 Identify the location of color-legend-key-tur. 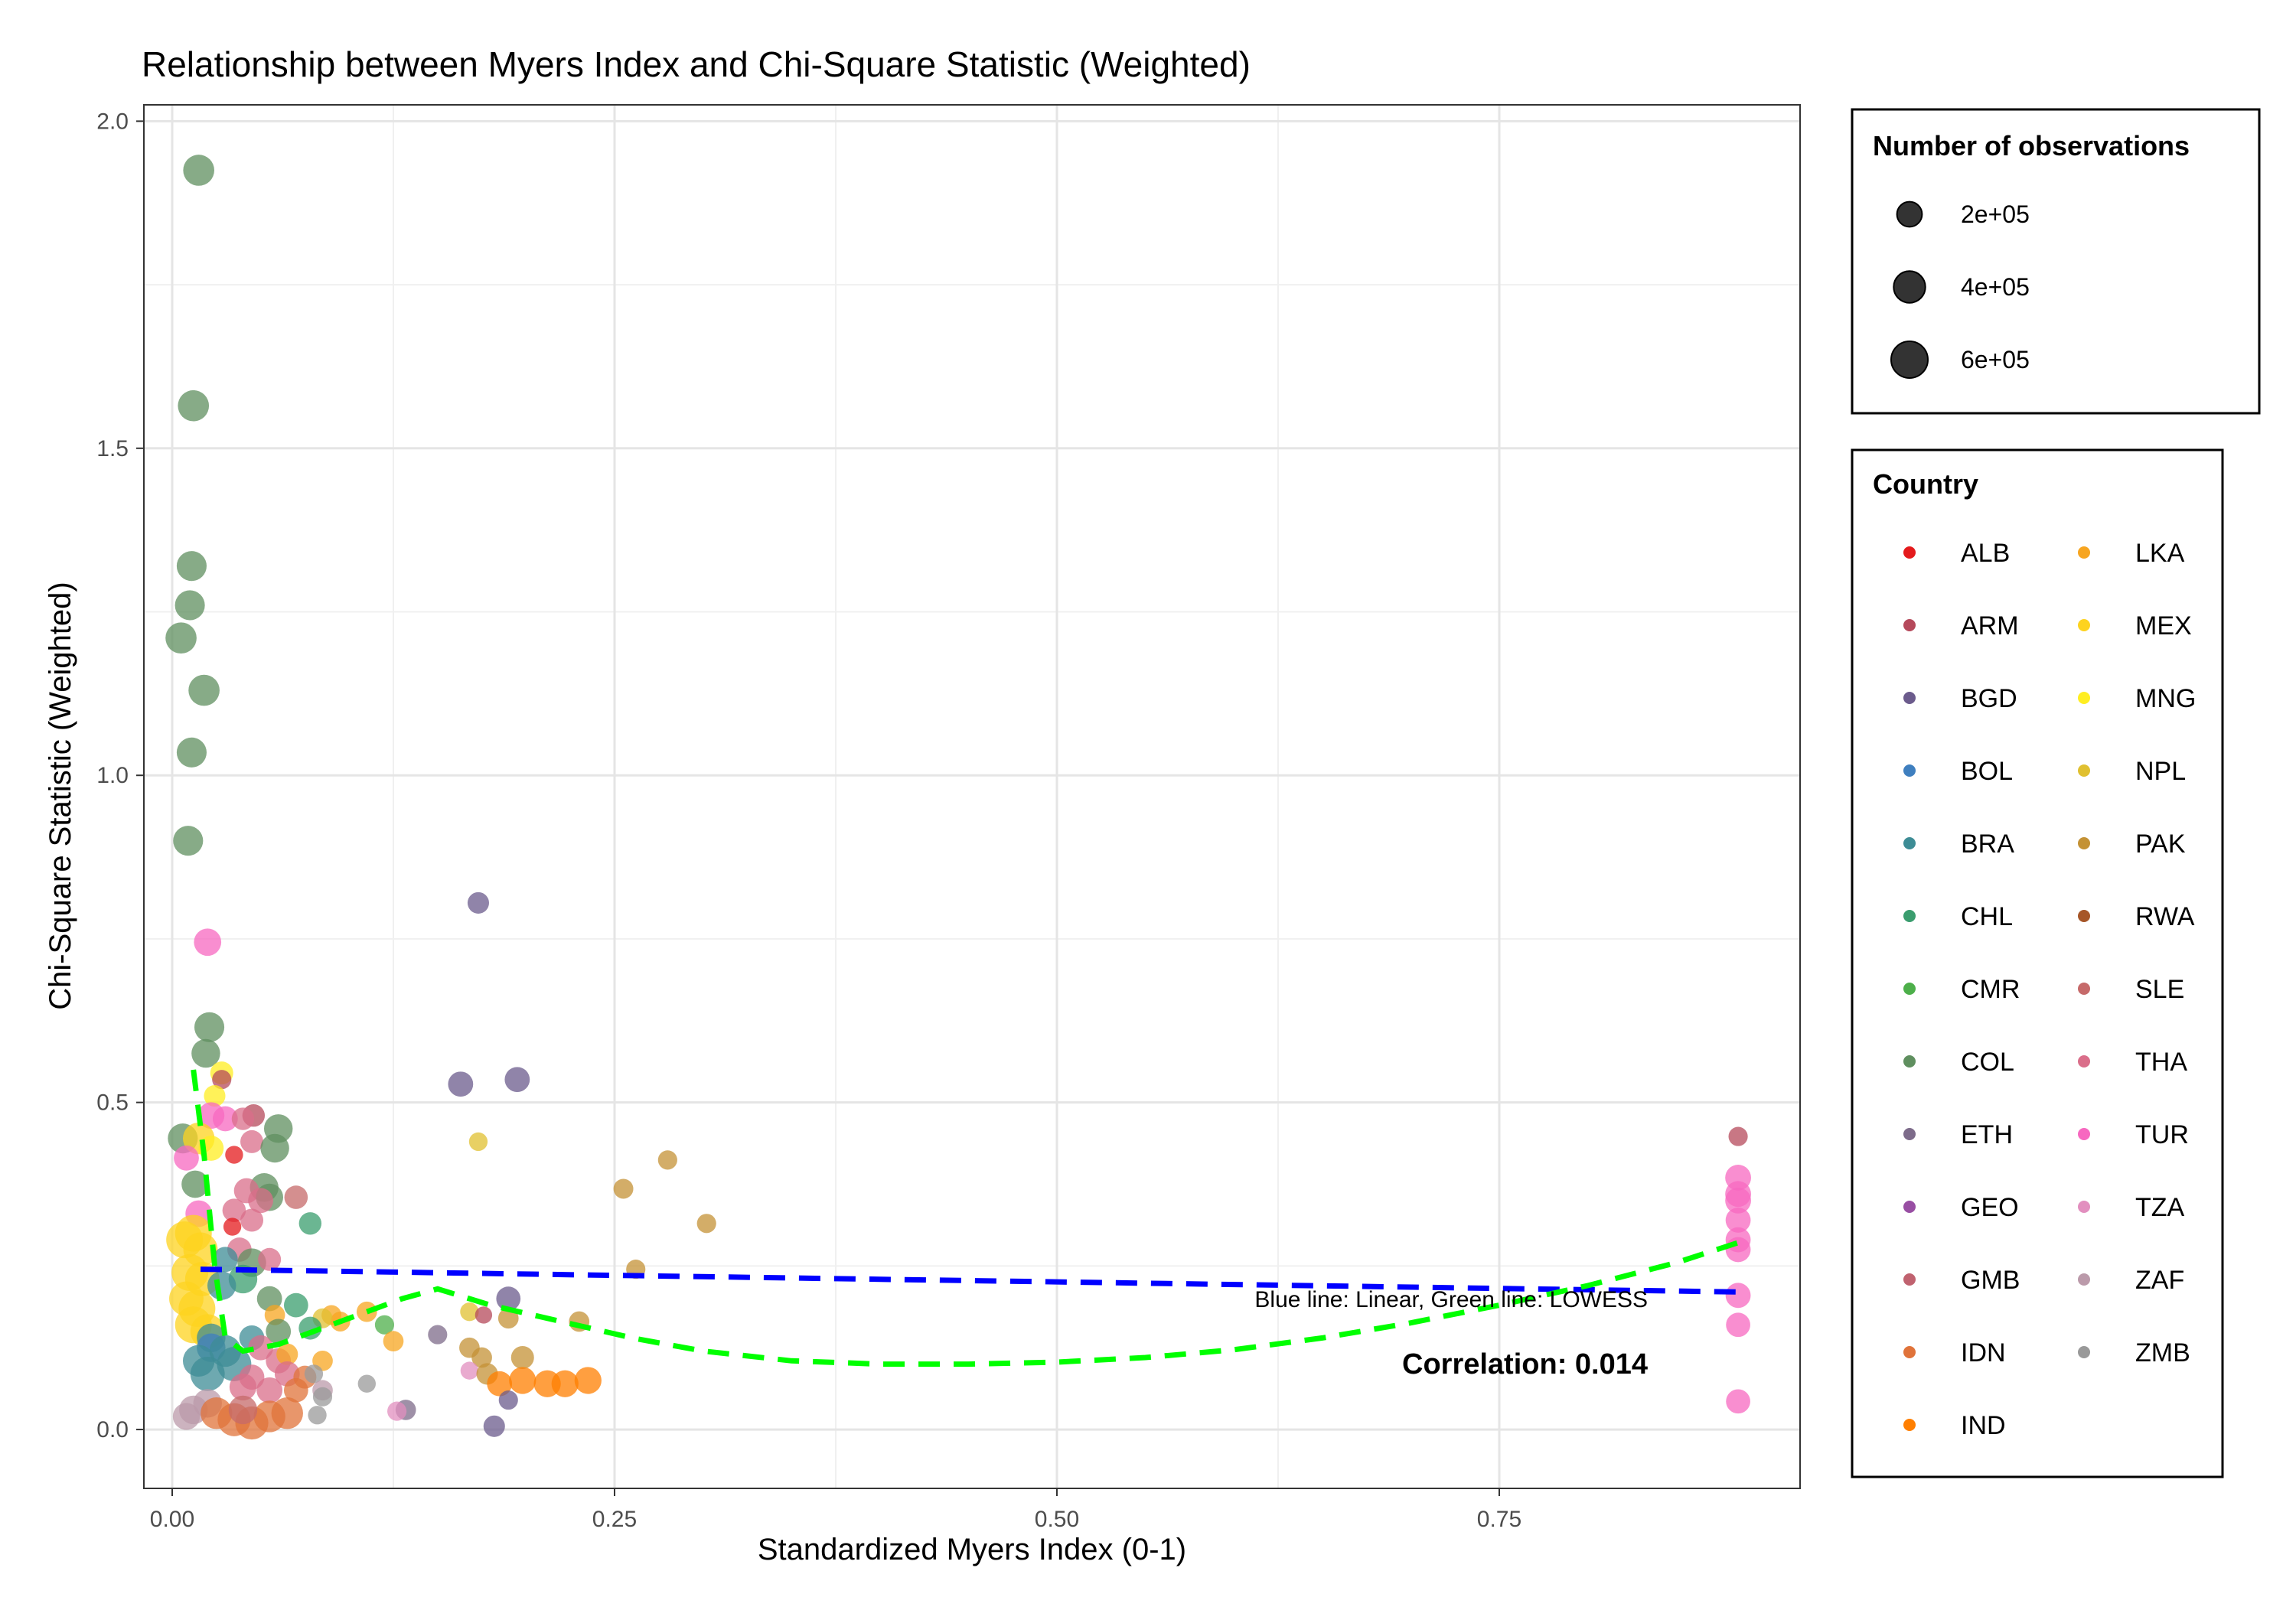
(2084, 1134).